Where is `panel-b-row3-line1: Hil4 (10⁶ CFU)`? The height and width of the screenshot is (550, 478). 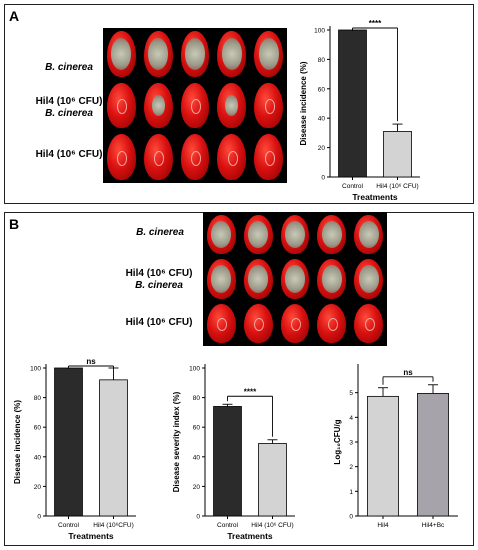 panel-b-row3-line1: Hil4 (10⁶ CFU) is located at coordinates (159, 322).